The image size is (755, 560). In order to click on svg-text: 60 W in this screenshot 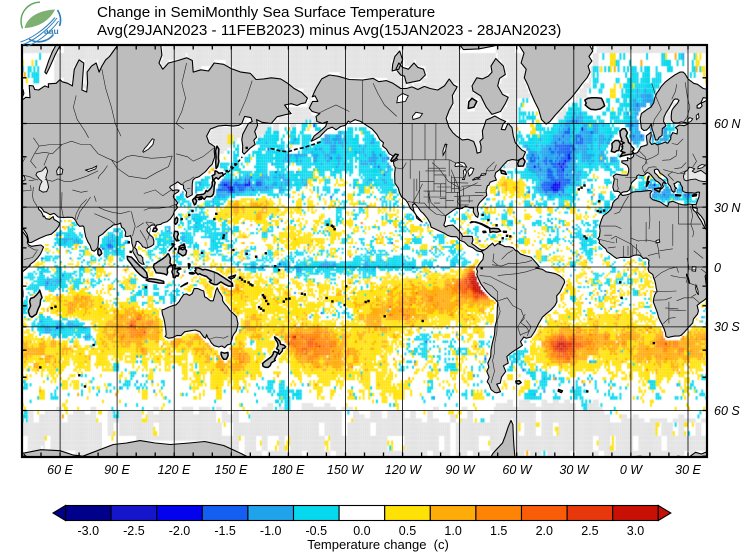, I will do `click(517, 470)`.